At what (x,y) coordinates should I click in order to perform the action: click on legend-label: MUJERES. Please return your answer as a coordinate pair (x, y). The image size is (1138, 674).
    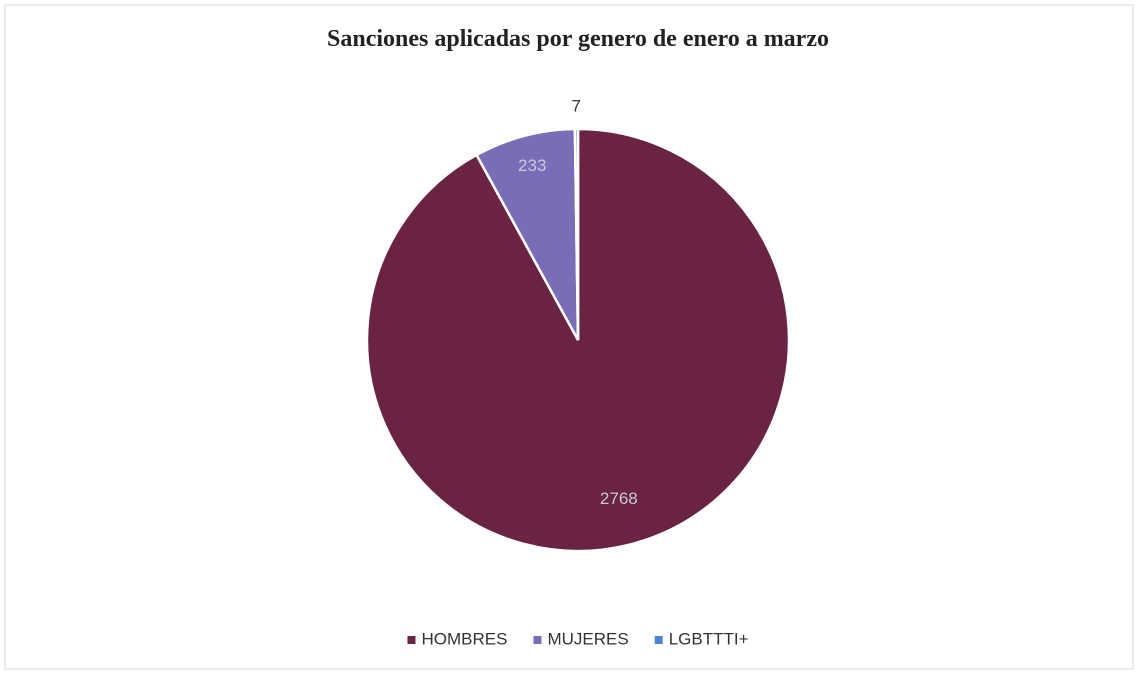
    Looking at the image, I should click on (587, 638).